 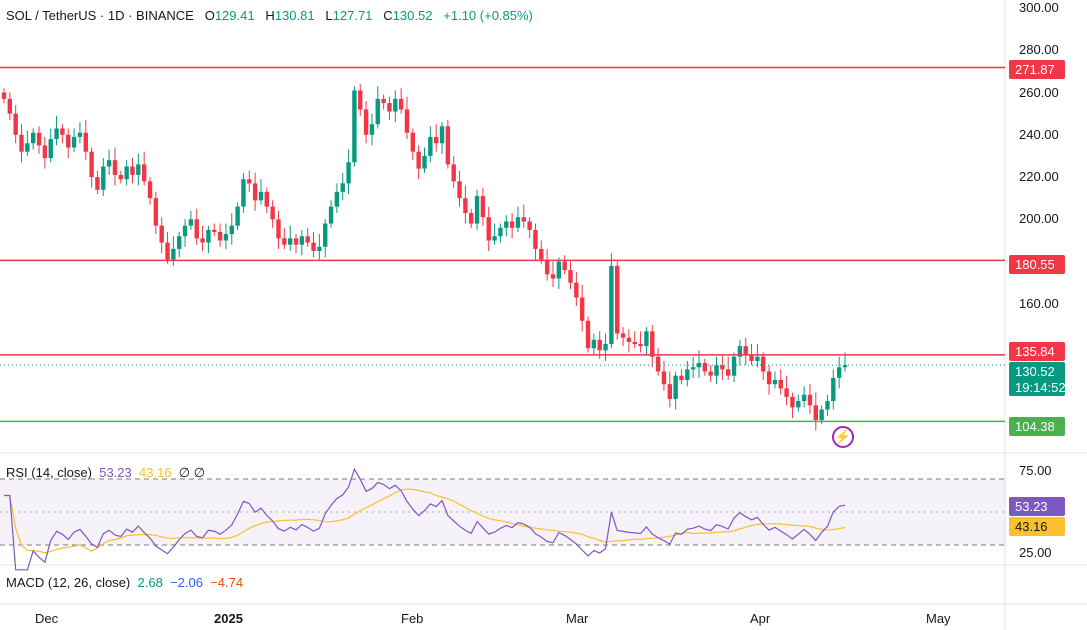 What do you see at coordinates (150, 582) in the screenshot?
I see `macd-value: 2.68` at bounding box center [150, 582].